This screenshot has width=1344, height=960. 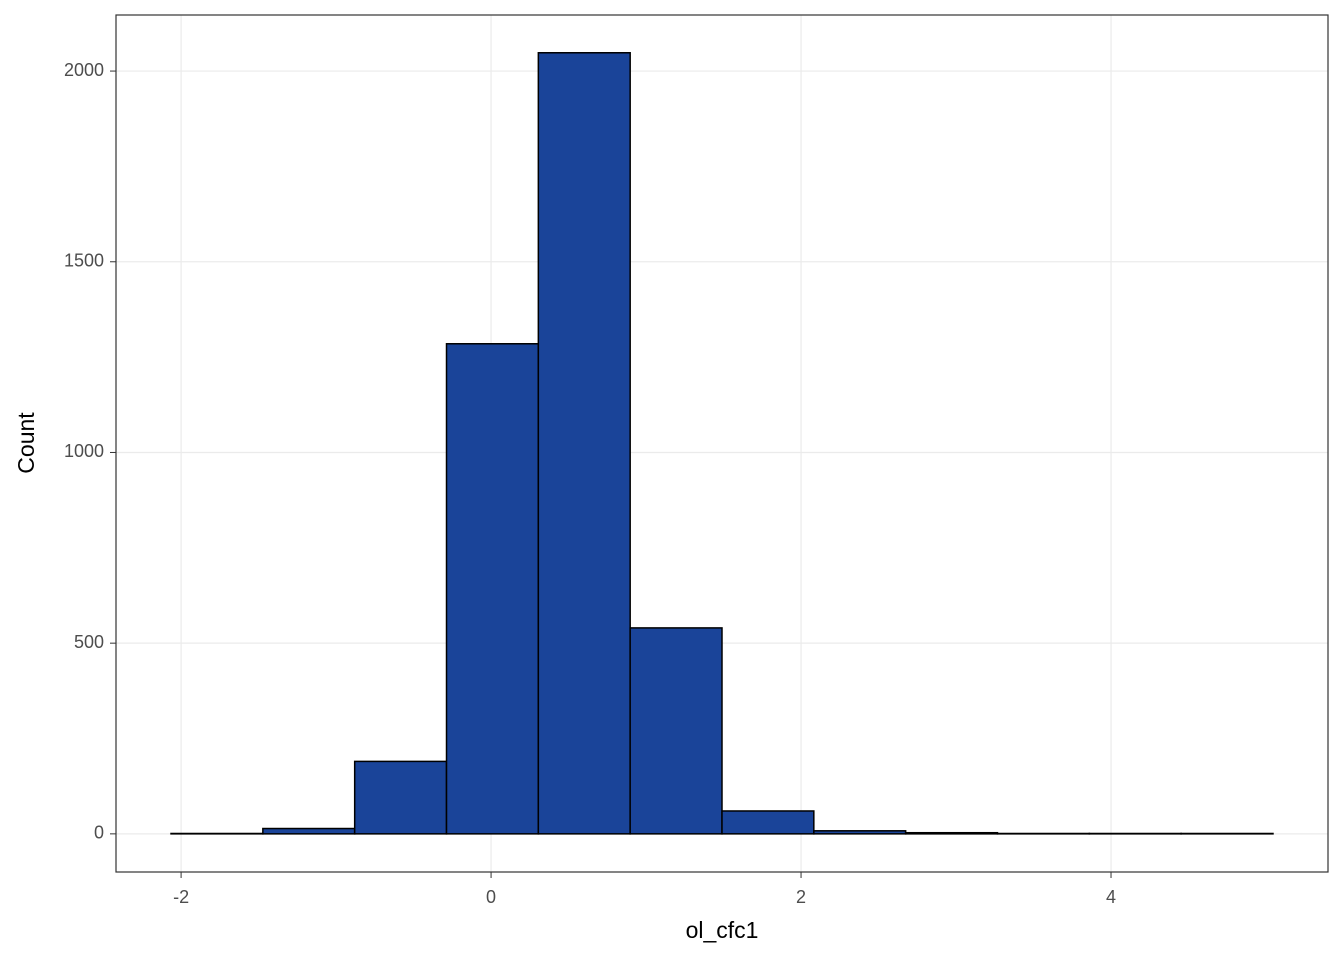 What do you see at coordinates (99, 833) in the screenshot?
I see `y-tick-label: 0` at bounding box center [99, 833].